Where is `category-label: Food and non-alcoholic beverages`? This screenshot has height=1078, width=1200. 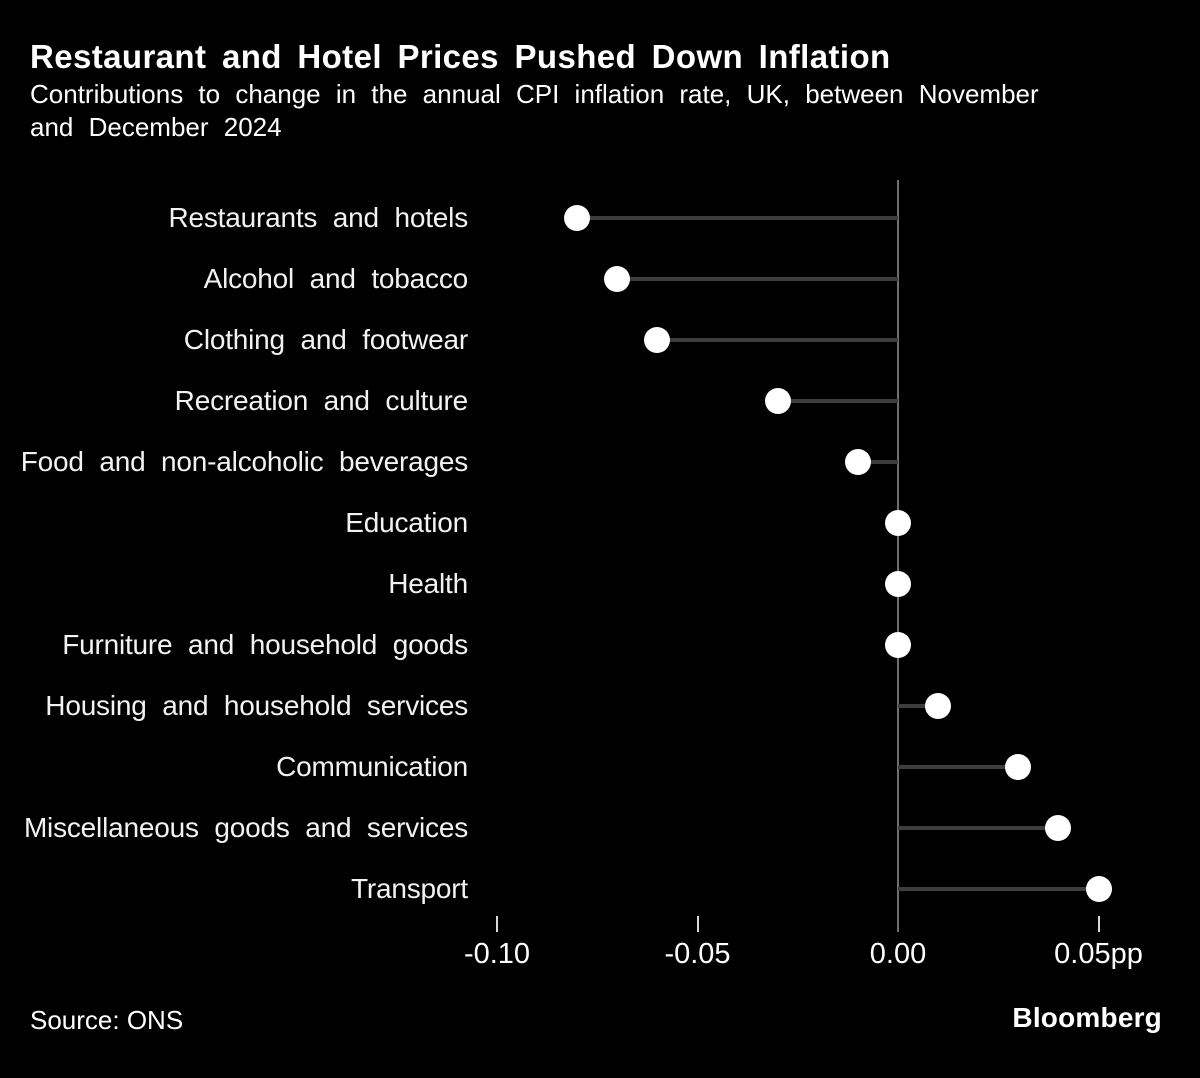
category-label: Food and non-alcoholic beverages is located at coordinates (244, 461).